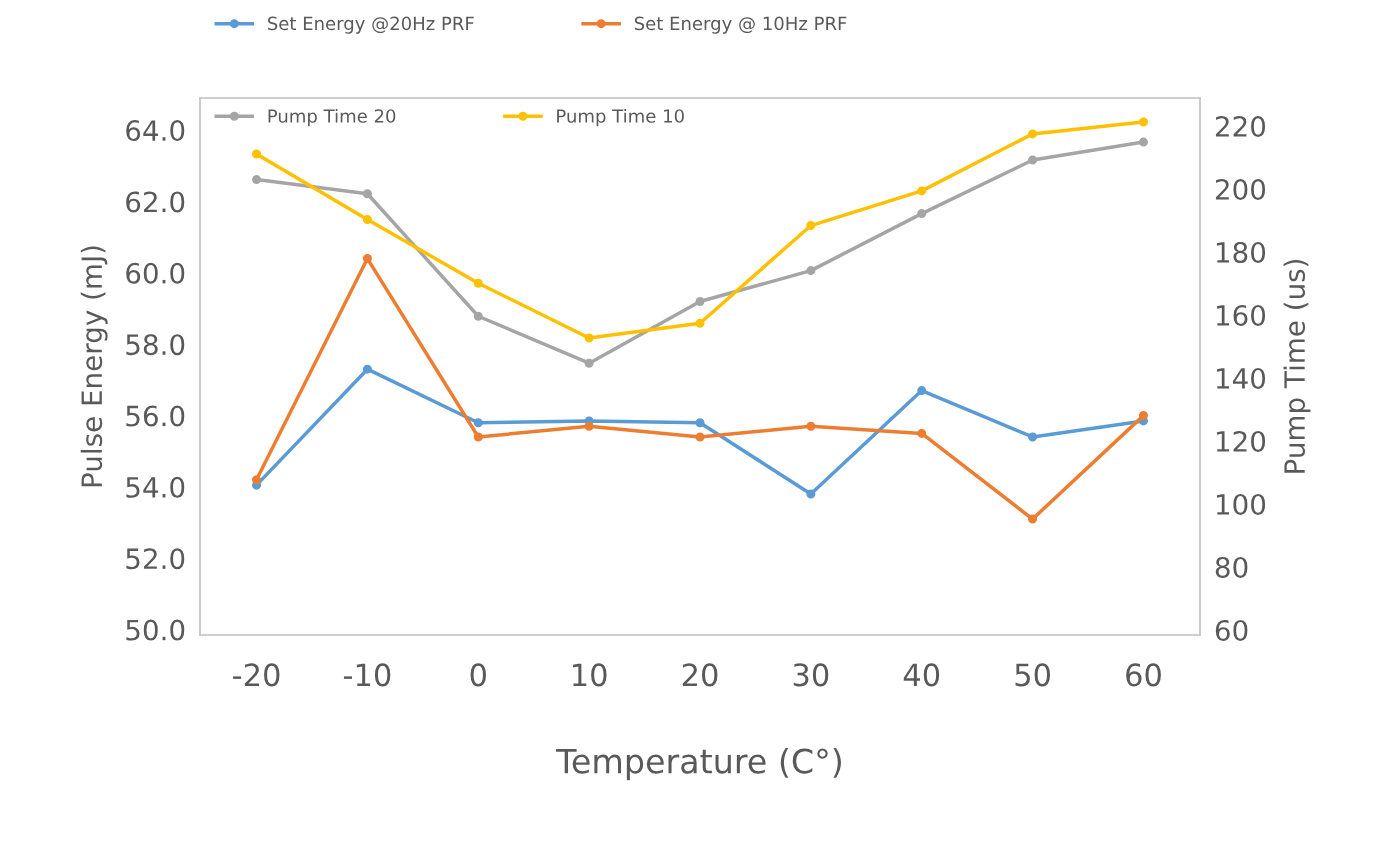 This screenshot has width=1381, height=856. Describe the element at coordinates (590, 675) in the screenshot. I see `x-tick-label: 10` at that location.